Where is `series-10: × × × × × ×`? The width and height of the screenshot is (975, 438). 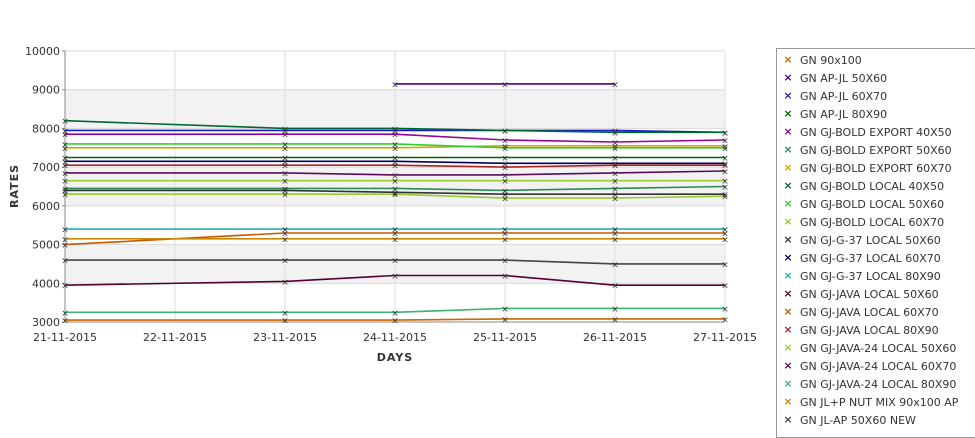 series-10: × × × × × × is located at coordinates (395, 194).